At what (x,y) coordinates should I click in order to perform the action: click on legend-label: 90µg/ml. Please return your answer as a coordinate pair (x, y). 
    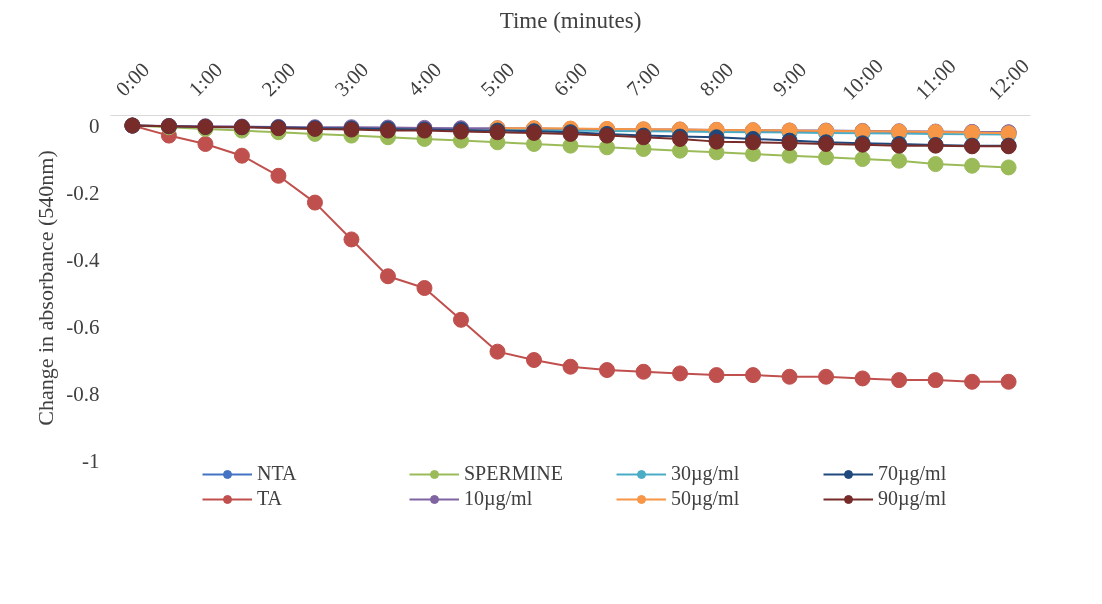
    Looking at the image, I should click on (913, 498).